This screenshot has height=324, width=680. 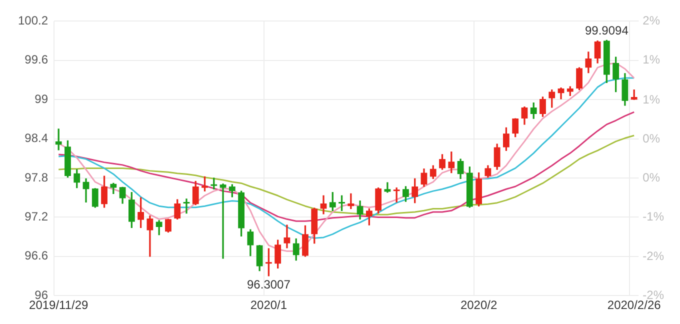 I want to click on y2-tick-label: -1%, so click(x=653, y=217).